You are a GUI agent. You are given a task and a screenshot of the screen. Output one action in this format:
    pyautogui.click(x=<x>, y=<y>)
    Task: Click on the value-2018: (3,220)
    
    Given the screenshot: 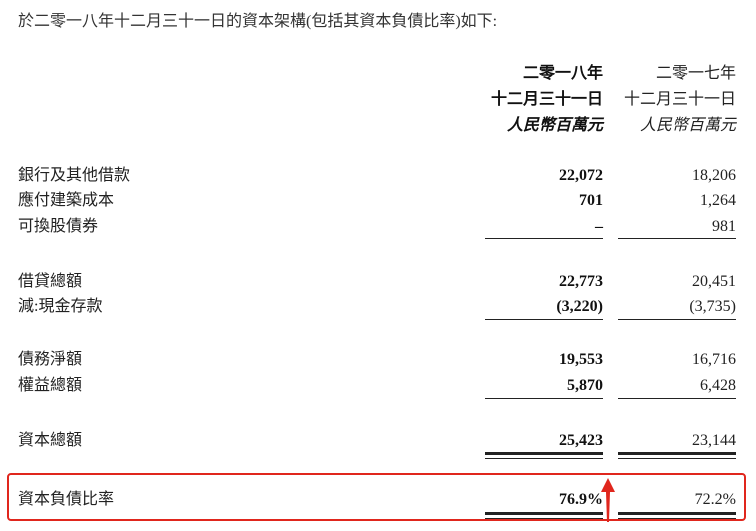 What is the action you would take?
    pyautogui.click(x=579, y=306)
    